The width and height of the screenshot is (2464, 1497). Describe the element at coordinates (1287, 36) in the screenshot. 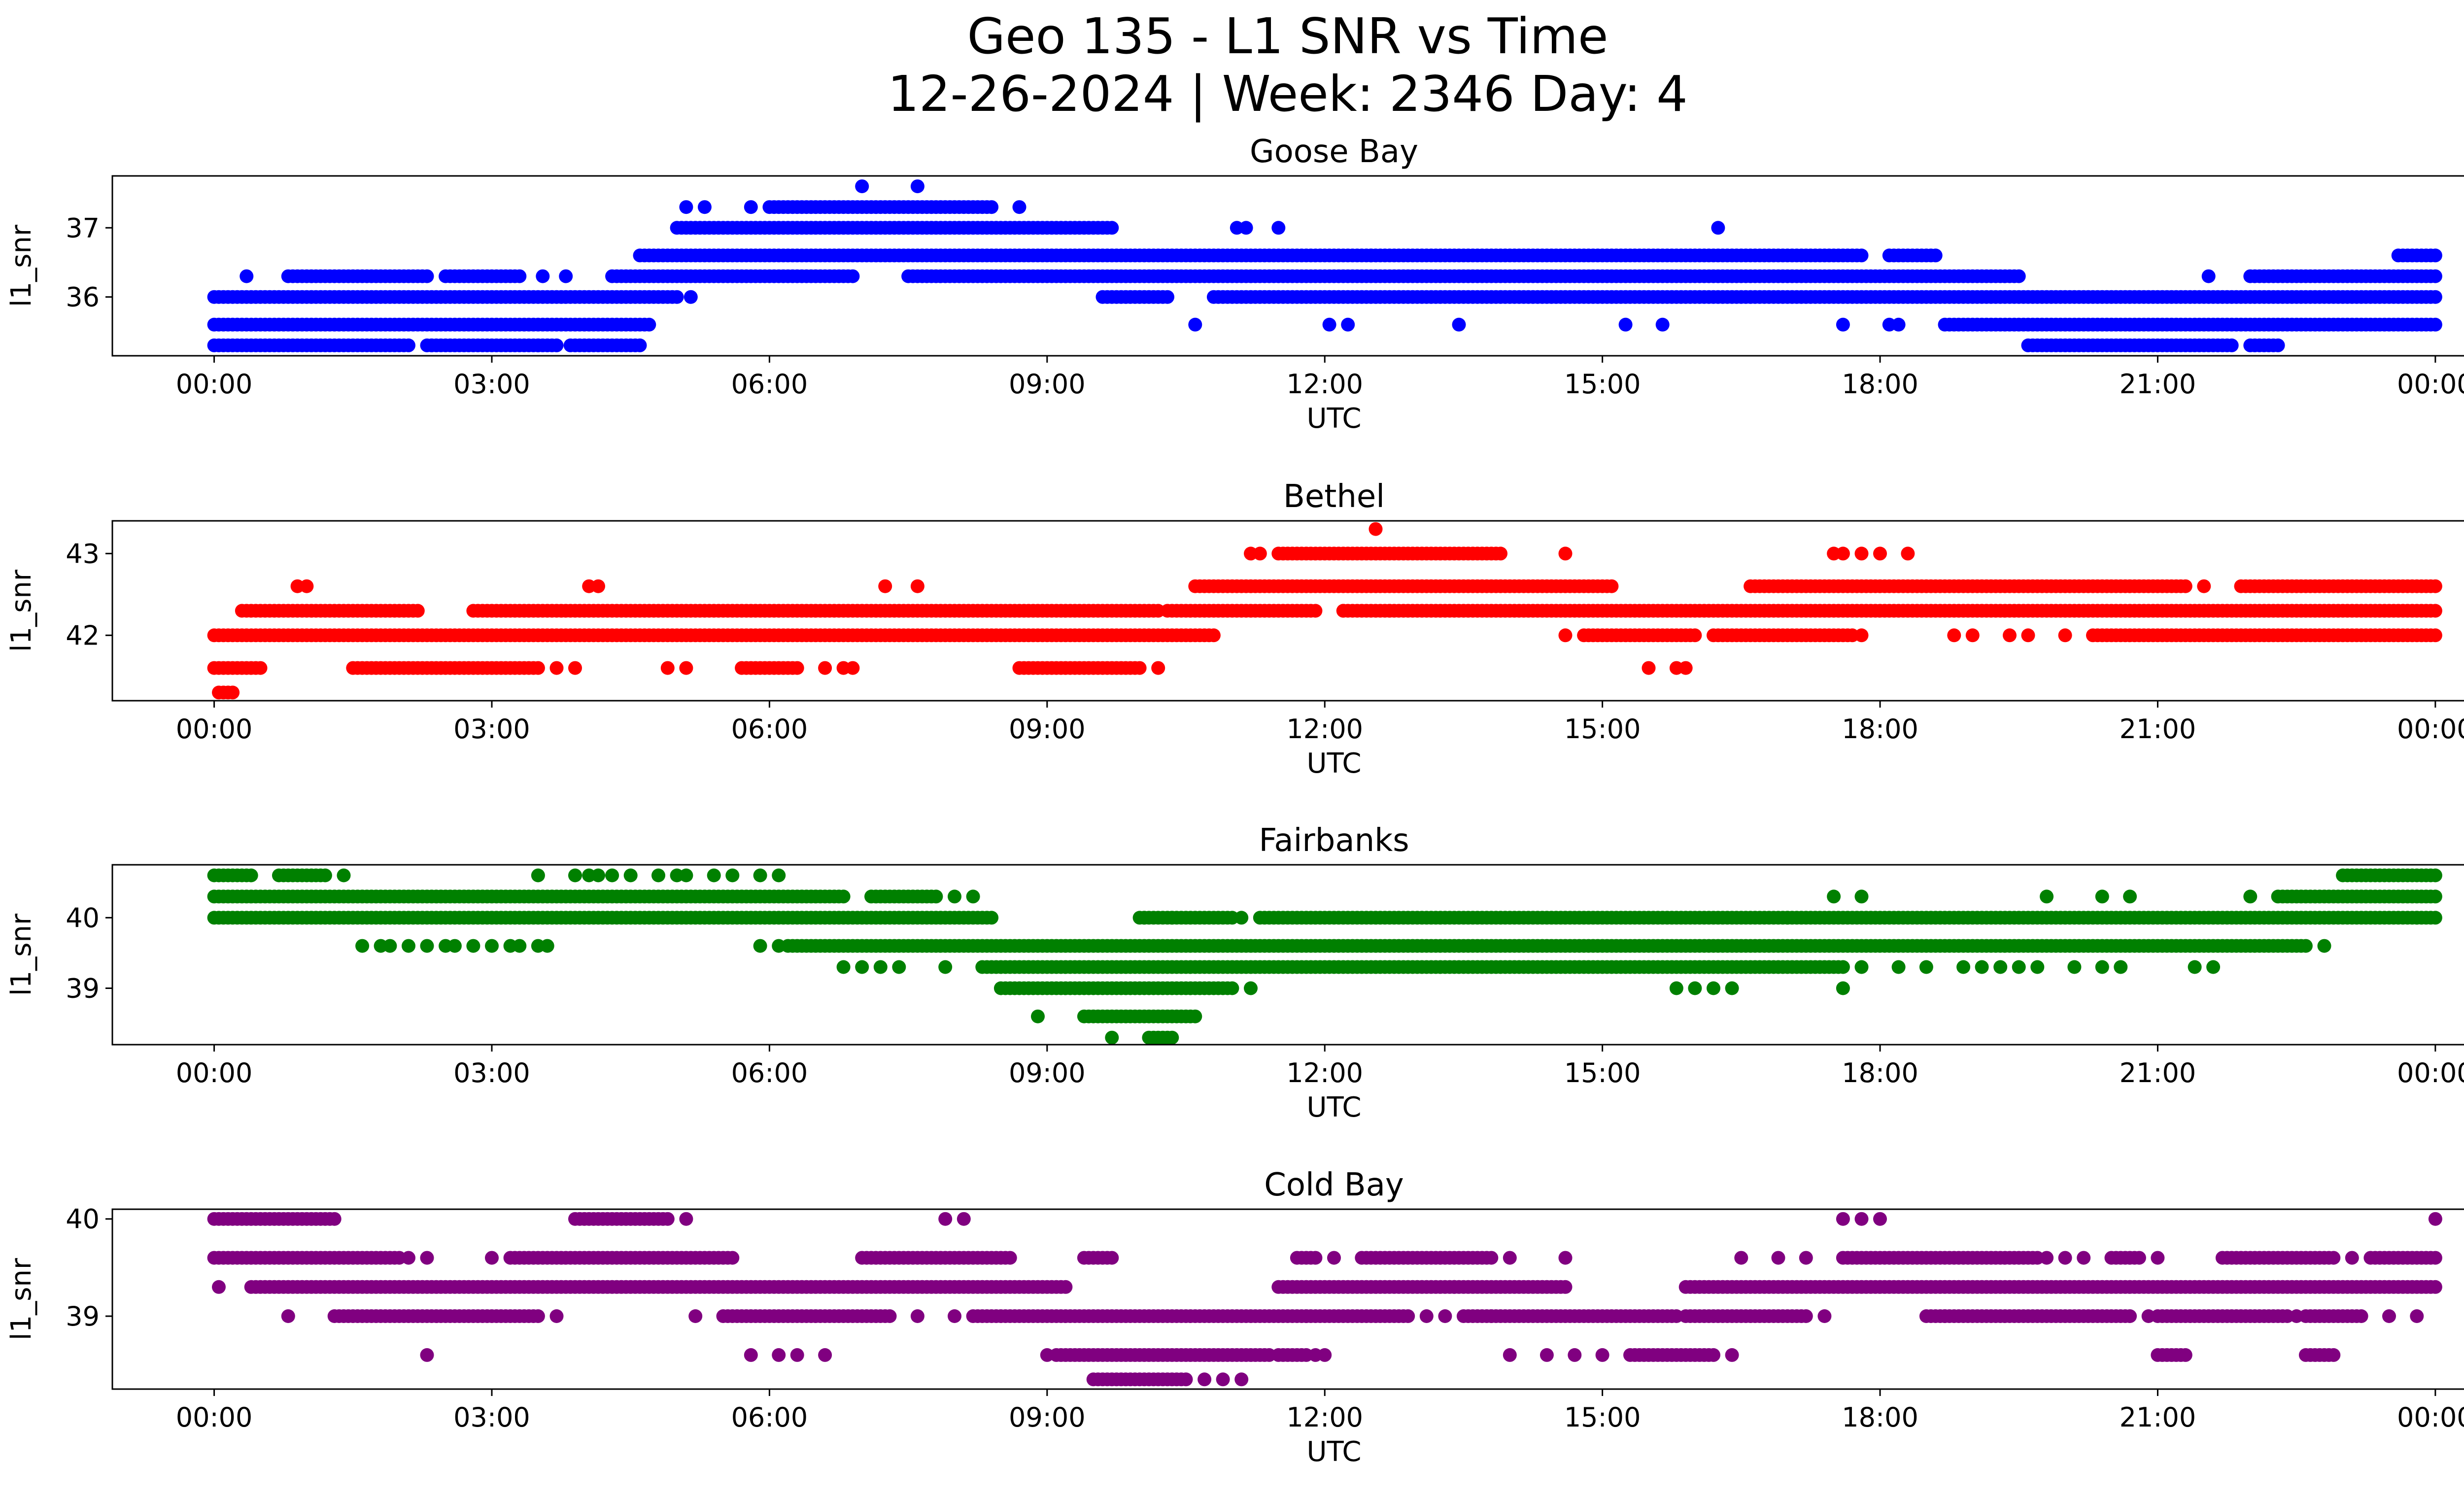

I see `figure-title-line1: Geo 135 - L1 SNR vs Time` at that location.